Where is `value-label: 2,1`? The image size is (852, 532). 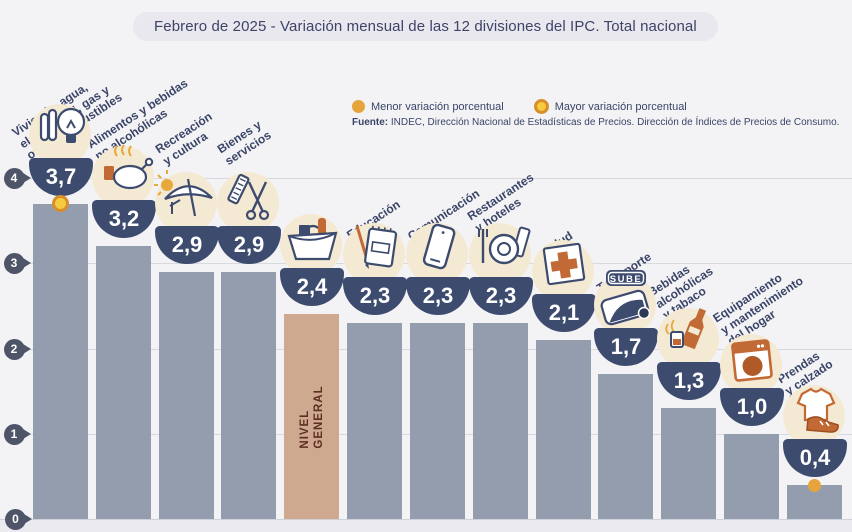 value-label: 2,1 is located at coordinates (564, 312).